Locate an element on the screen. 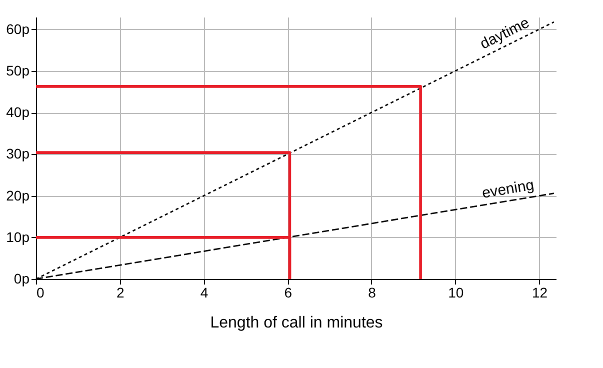 The image size is (603, 368). x-axis-title: Length of call in minutes is located at coordinates (296, 323).